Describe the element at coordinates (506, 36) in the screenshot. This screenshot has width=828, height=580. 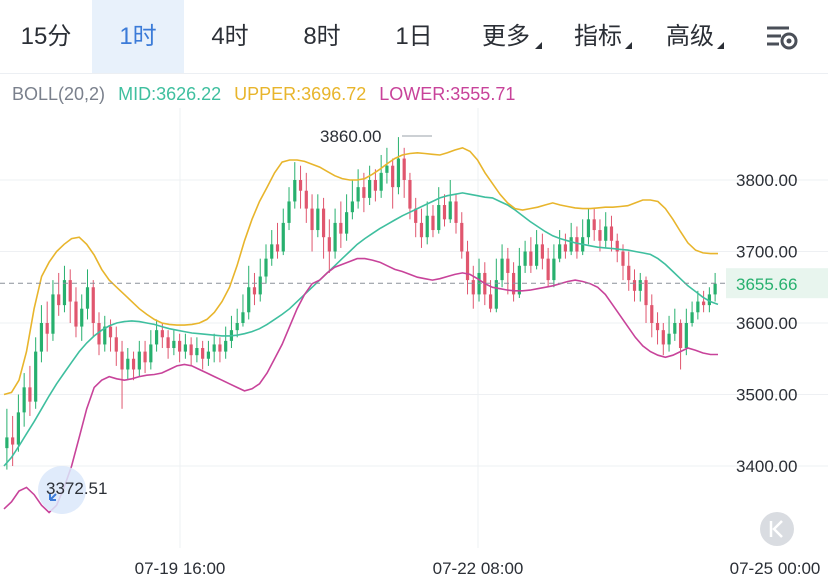
I see `tab-more-dropdown: 更多` at that location.